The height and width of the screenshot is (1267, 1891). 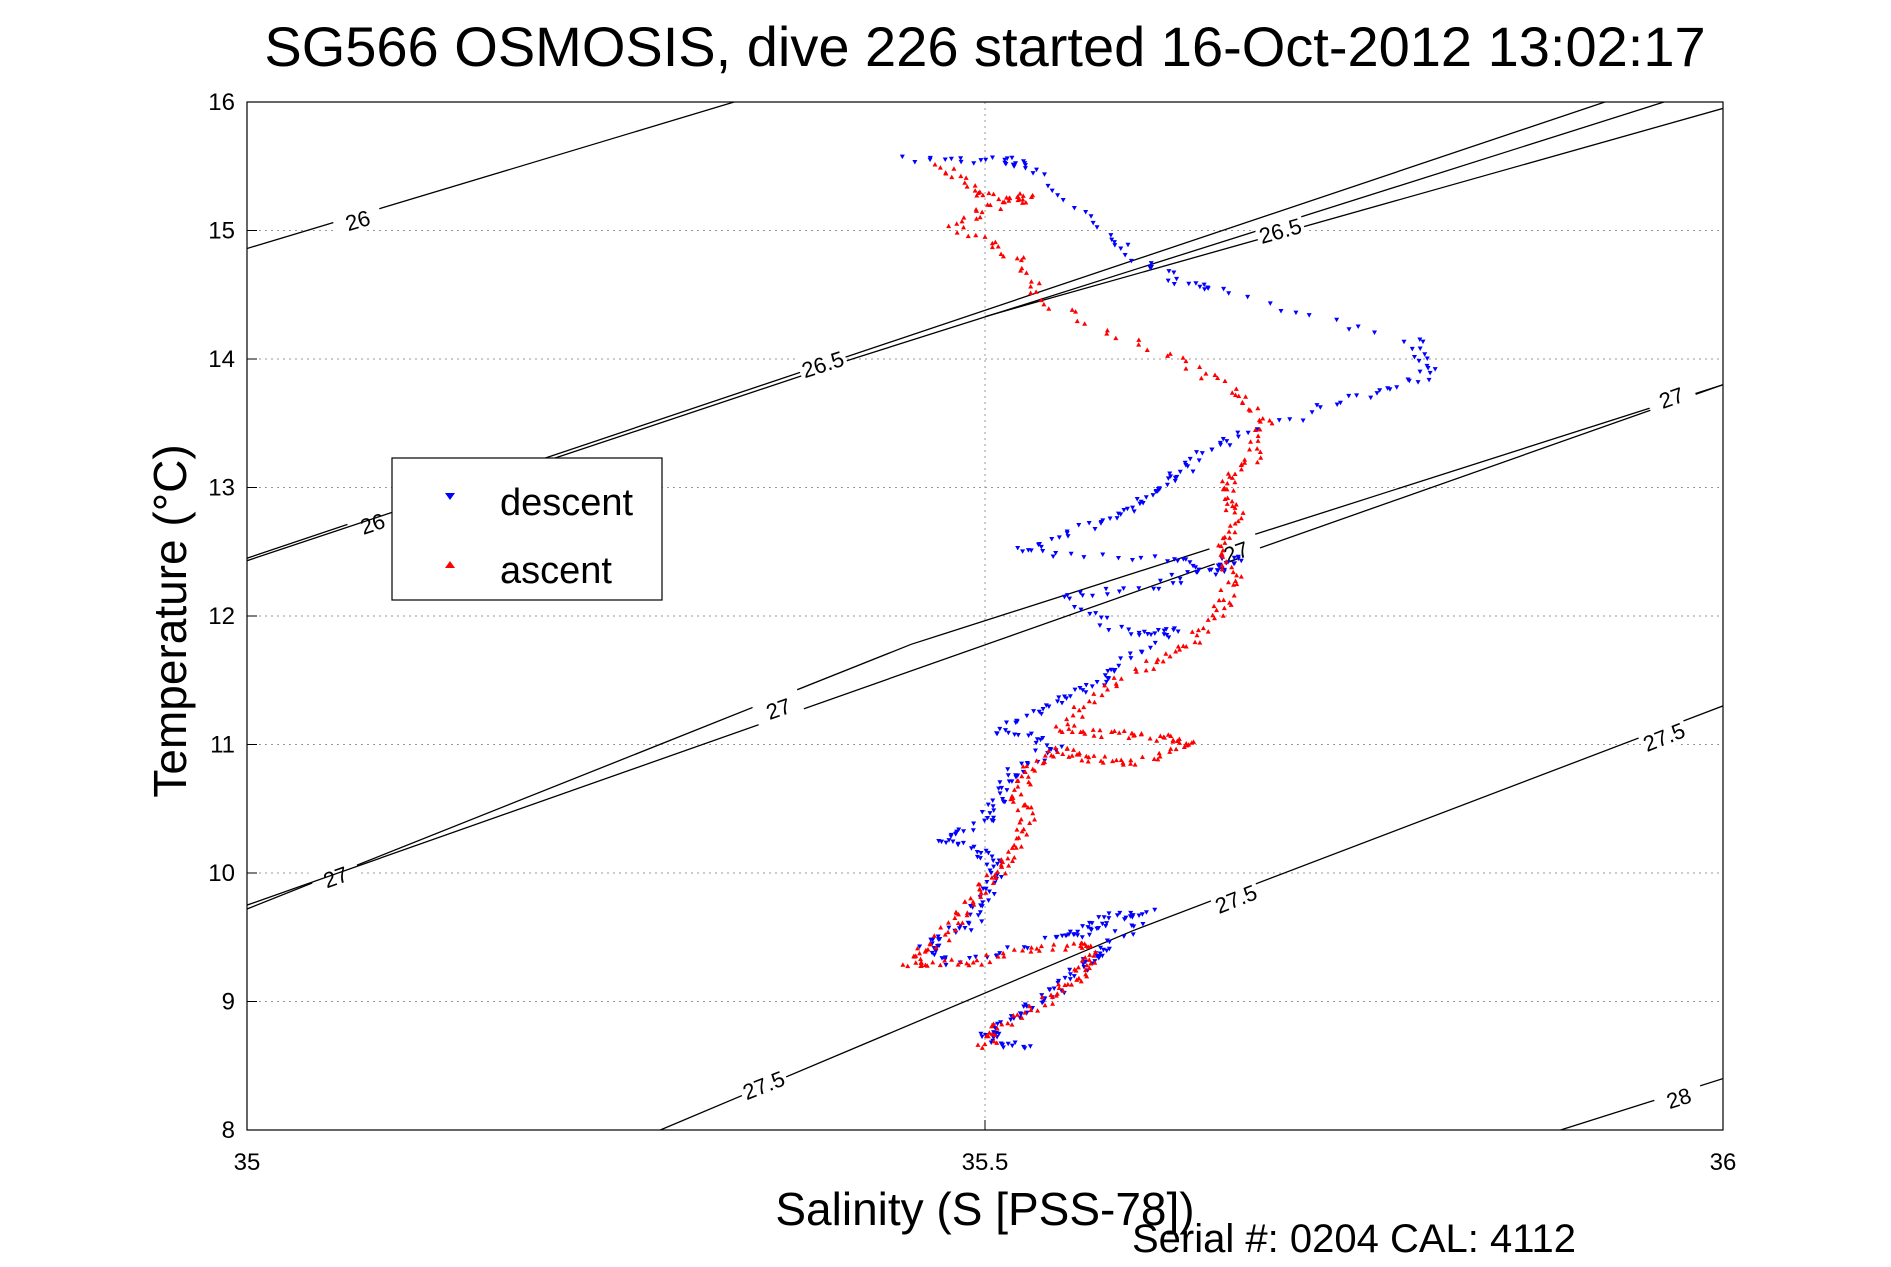 I want to click on y-tick-label: 16, so click(x=221, y=102).